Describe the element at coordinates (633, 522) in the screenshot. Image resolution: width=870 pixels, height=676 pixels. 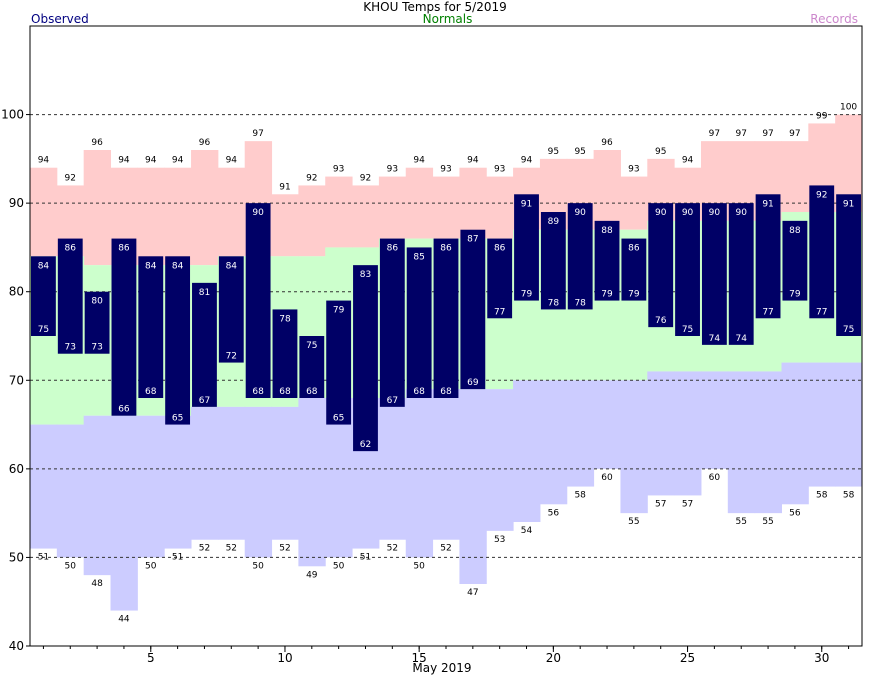
I see `record-low-label: 55` at that location.